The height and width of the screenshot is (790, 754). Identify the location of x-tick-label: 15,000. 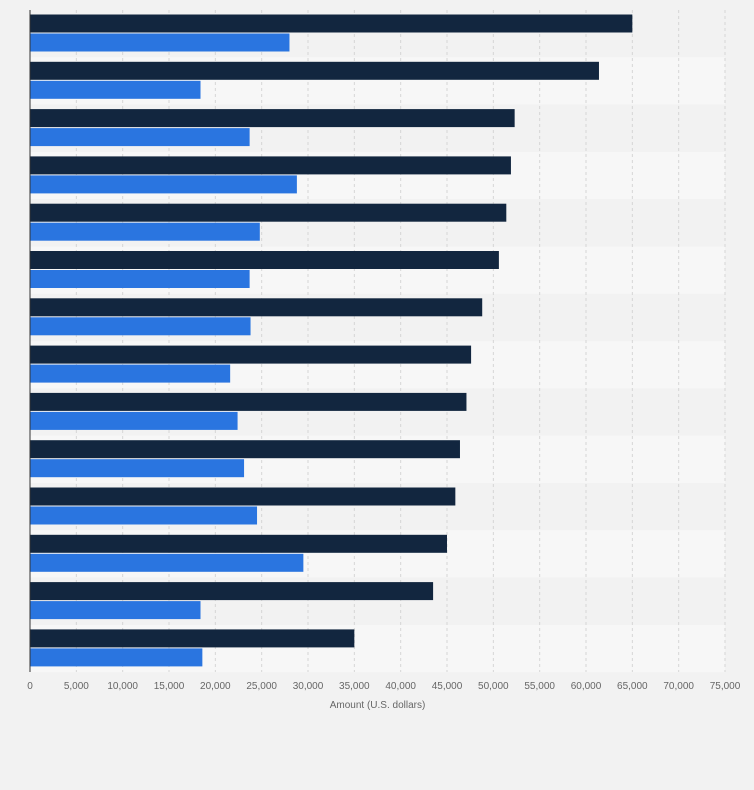
(169, 686).